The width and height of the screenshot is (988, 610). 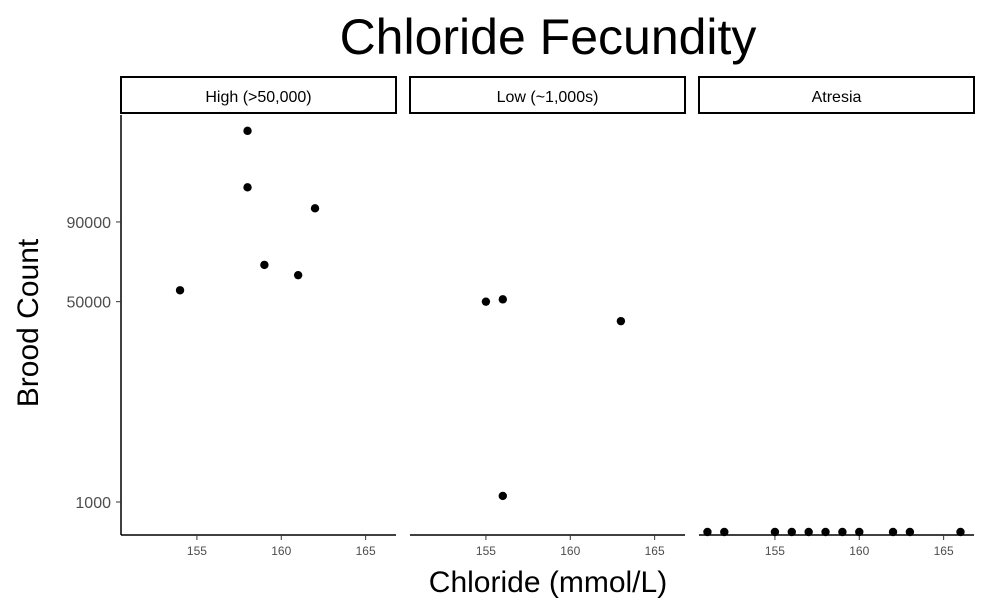 I want to click on y-axis-title: Brood Count, so click(x=28, y=322).